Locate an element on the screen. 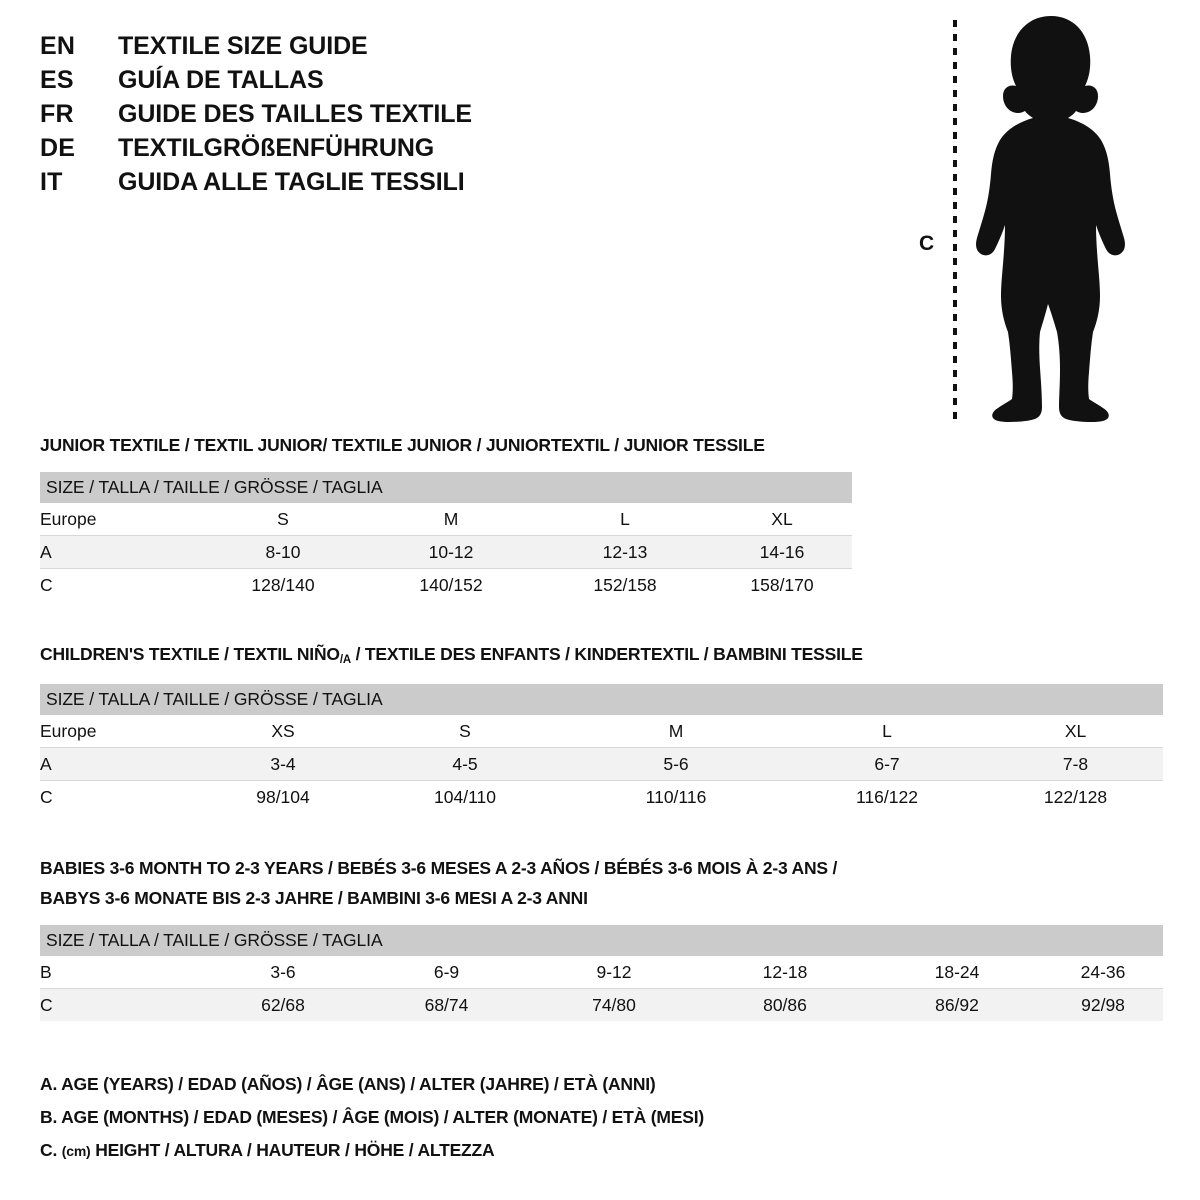 The image size is (1200, 1200). language-code-fr: FR is located at coordinates (57, 114).